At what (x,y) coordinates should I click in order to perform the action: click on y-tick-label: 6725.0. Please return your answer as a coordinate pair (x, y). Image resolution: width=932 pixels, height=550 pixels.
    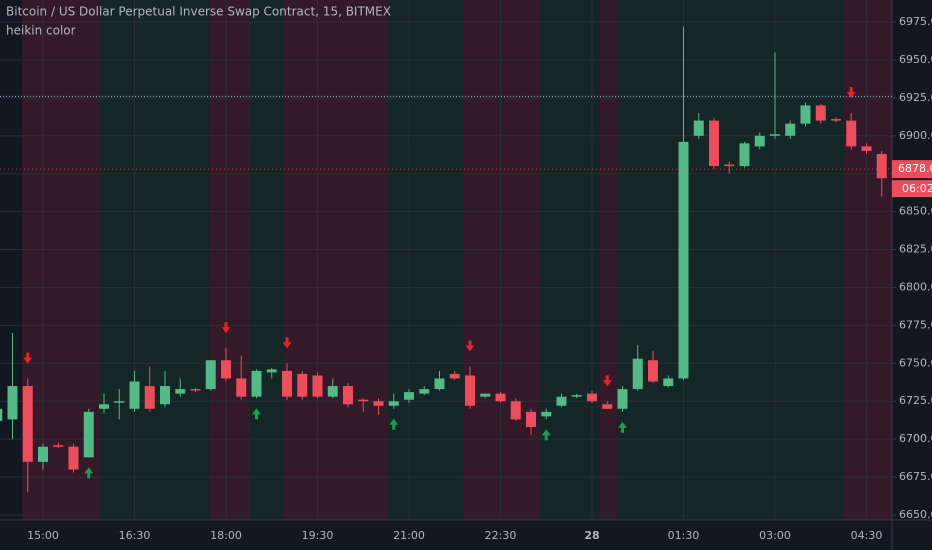
    Looking at the image, I should click on (915, 400).